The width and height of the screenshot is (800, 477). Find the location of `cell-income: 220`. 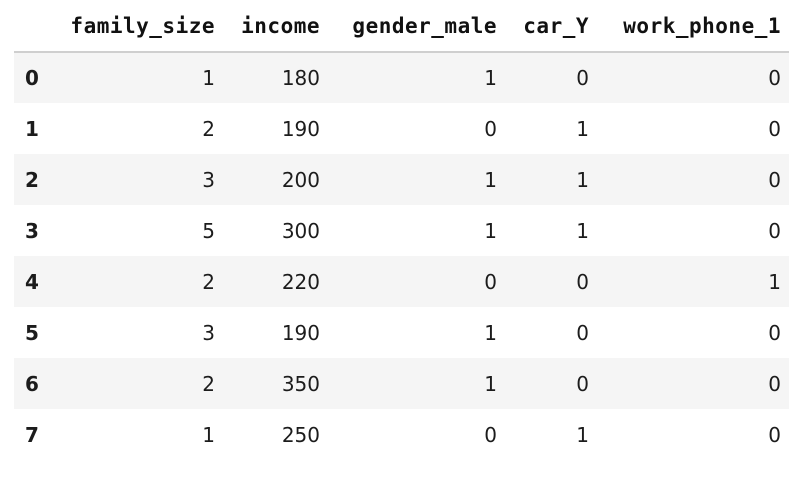

cell-income: 220 is located at coordinates (300, 281).